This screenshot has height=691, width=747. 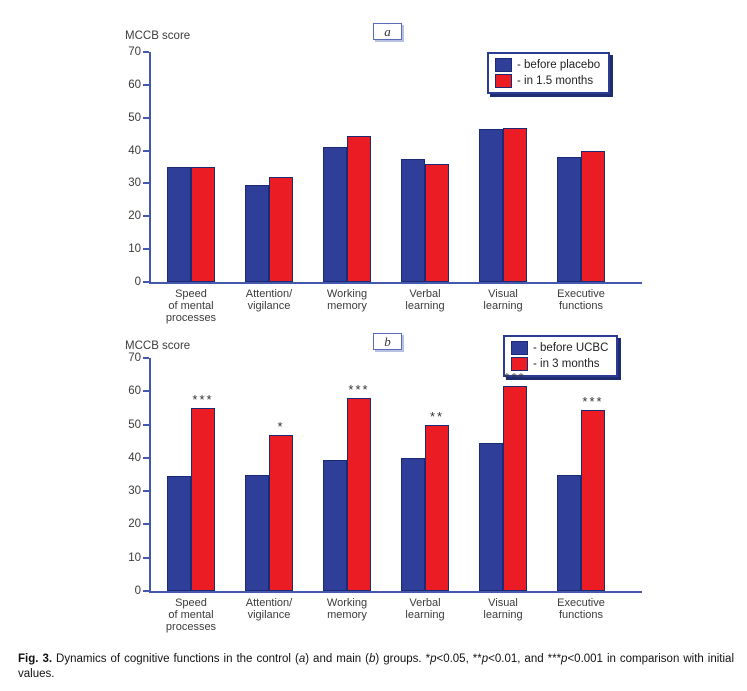 I want to click on category-label-line: Attention/, so click(x=269, y=294).